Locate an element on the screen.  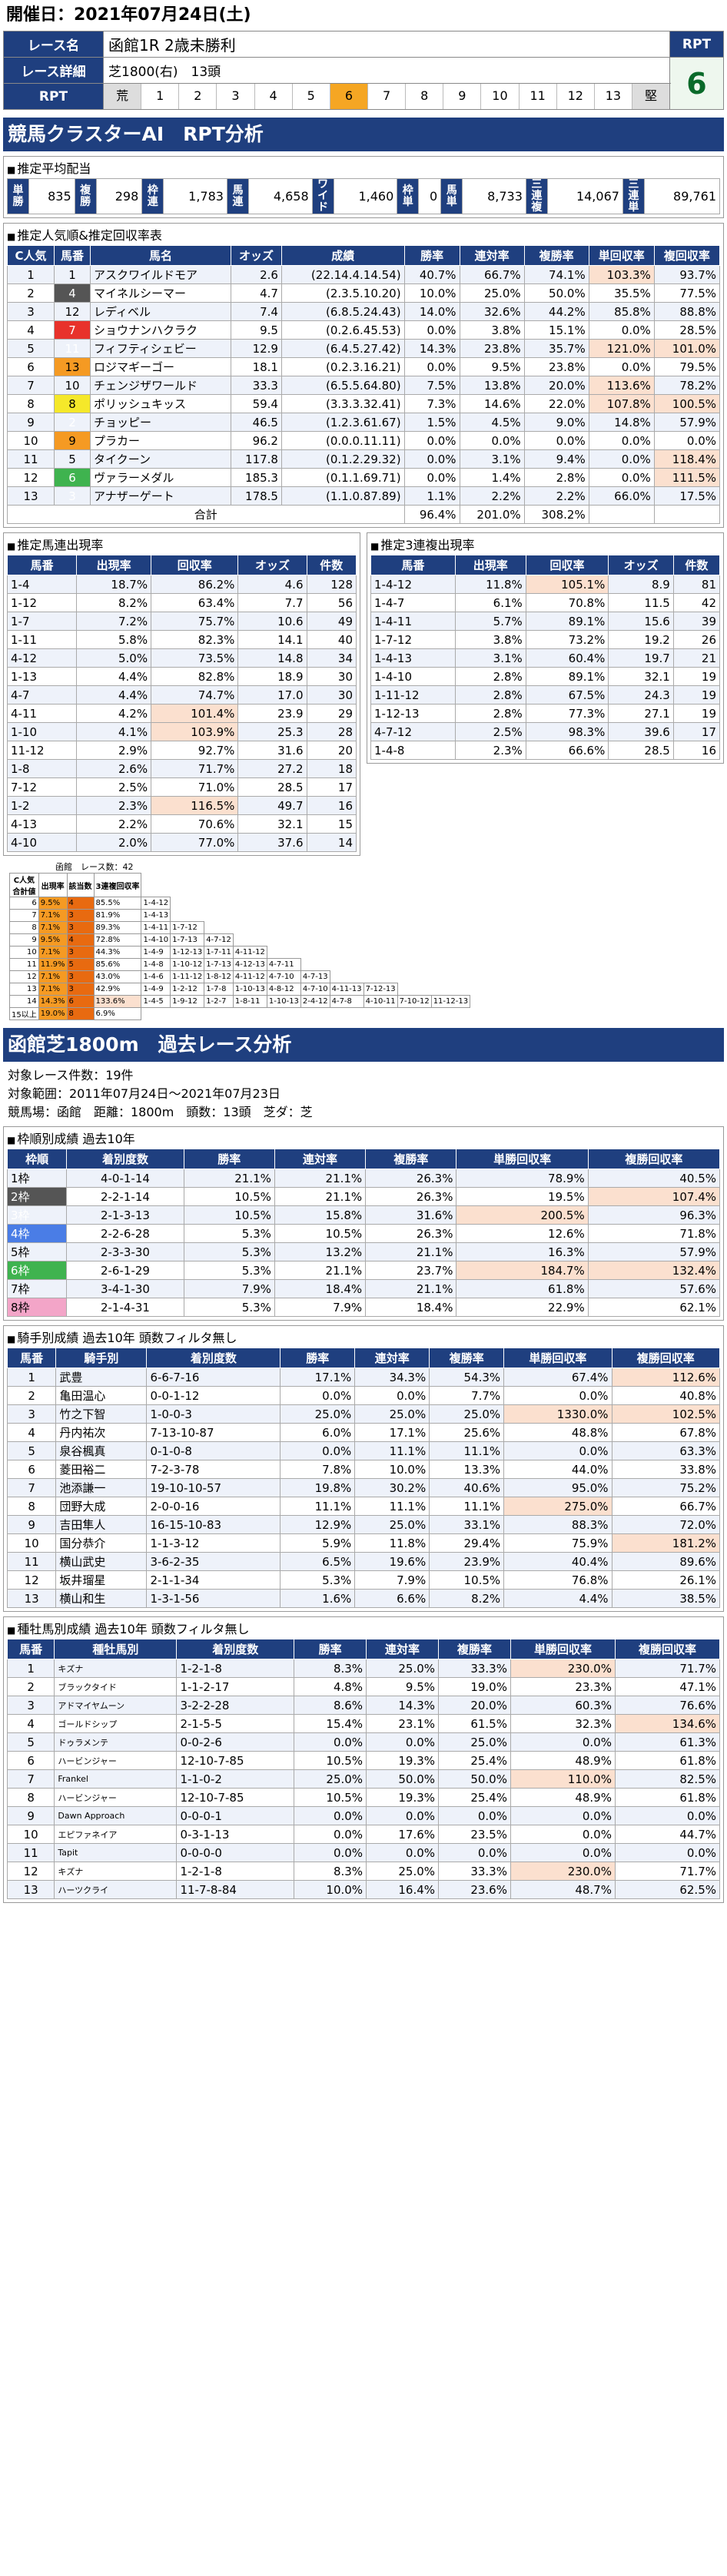
rate: 107.8% is located at coordinates (621, 403).